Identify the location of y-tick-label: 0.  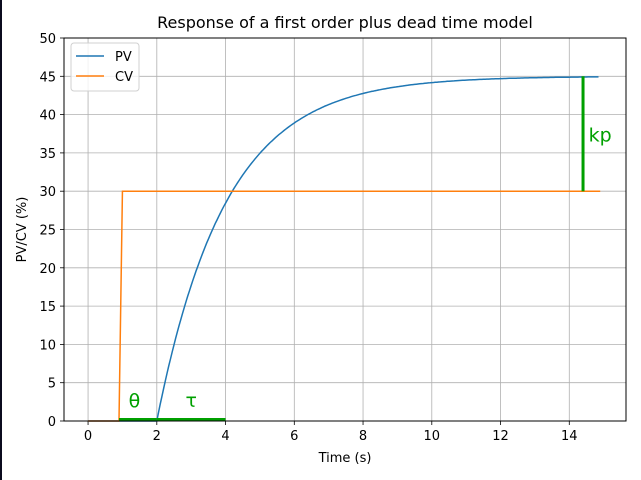
(52, 422).